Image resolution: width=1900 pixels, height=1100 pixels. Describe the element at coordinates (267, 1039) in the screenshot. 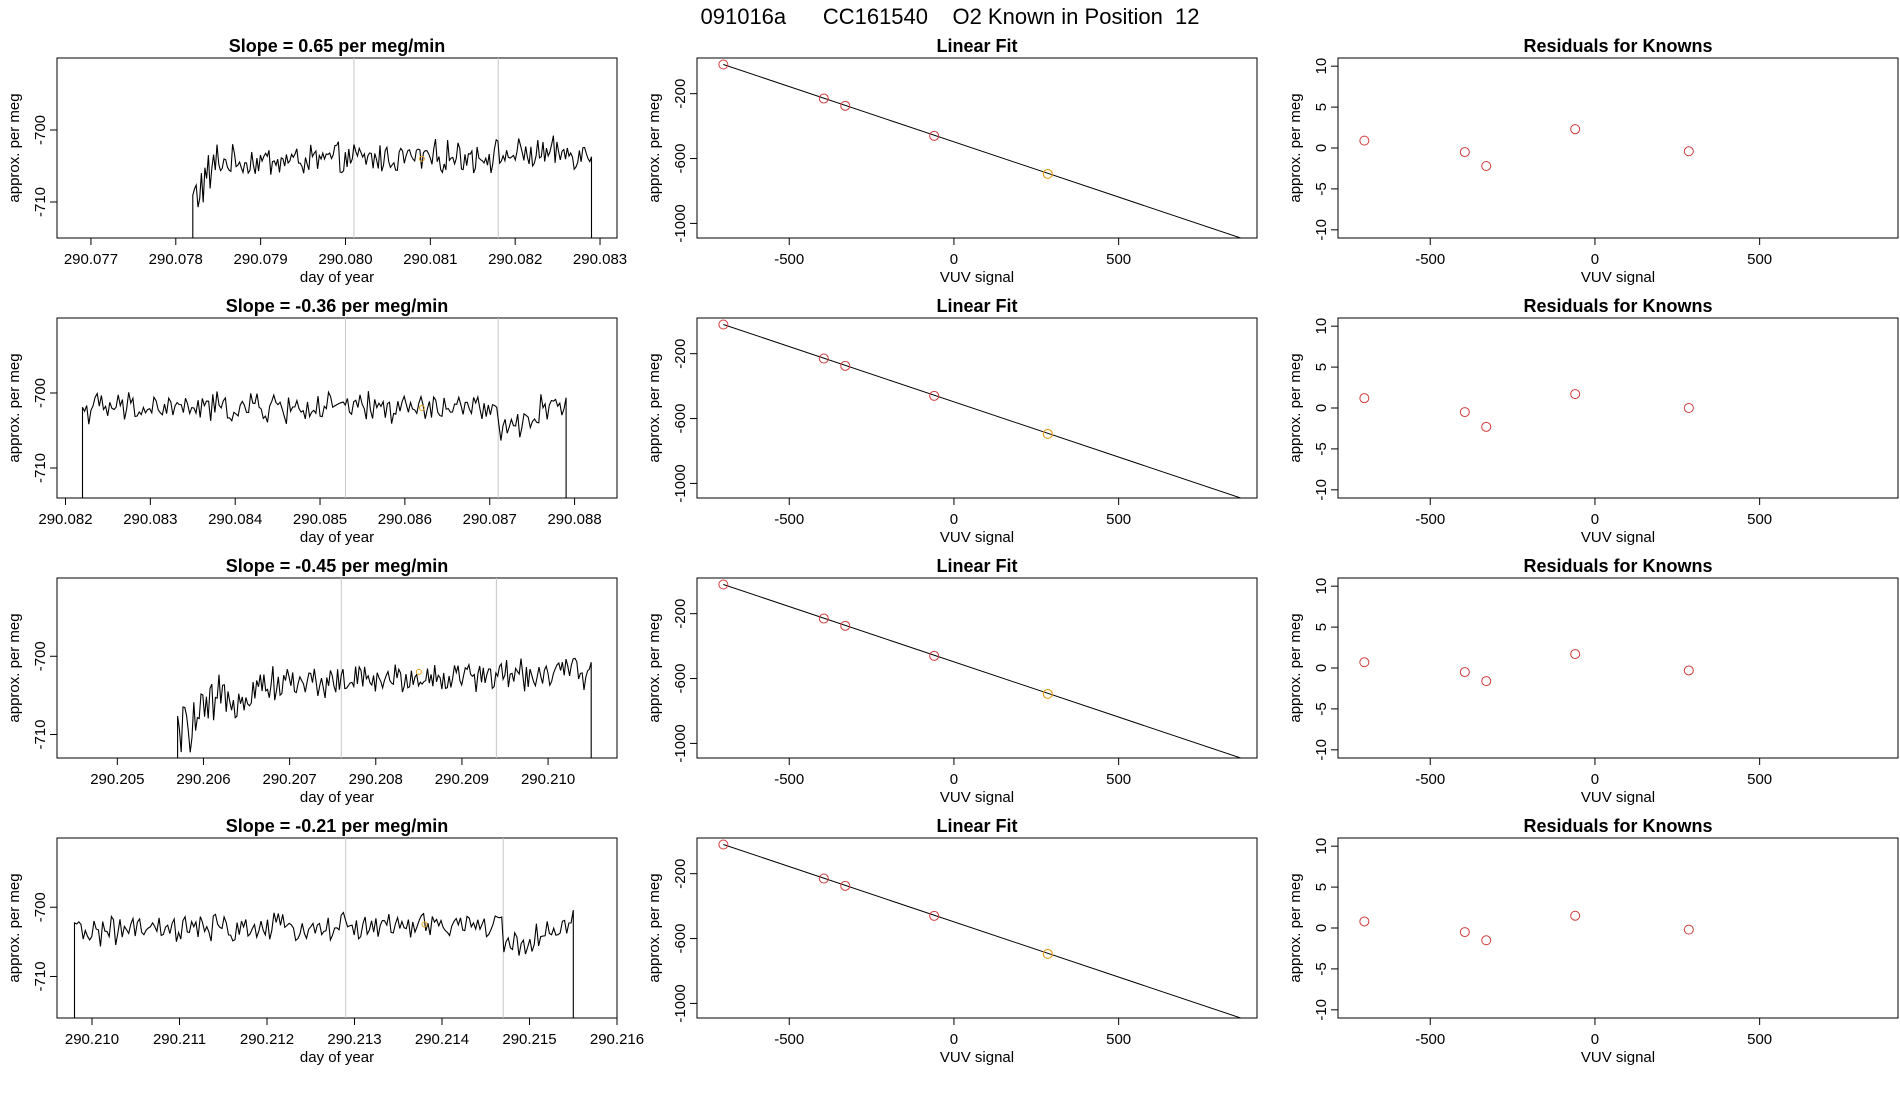

I see `timeseries-xtick-label: 290.212` at that location.